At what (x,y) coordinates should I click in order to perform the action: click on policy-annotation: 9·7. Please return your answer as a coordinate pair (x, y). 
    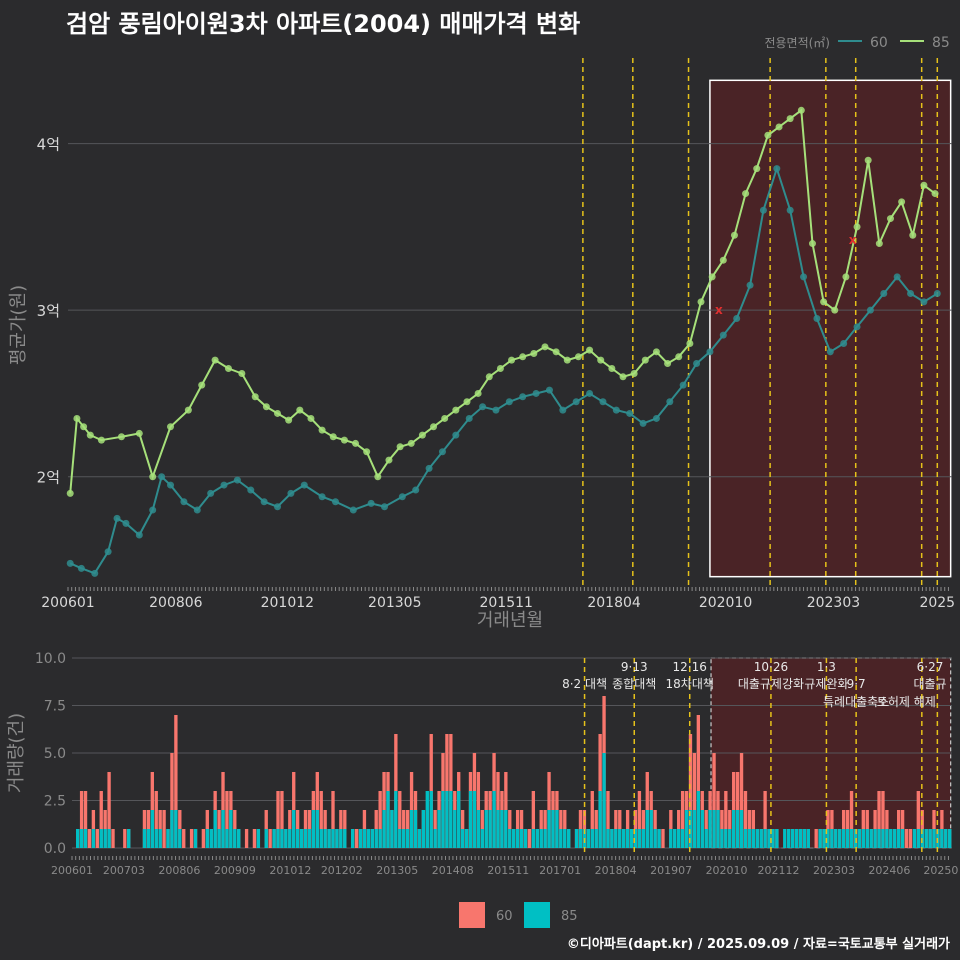
    Looking at the image, I should click on (856, 684).